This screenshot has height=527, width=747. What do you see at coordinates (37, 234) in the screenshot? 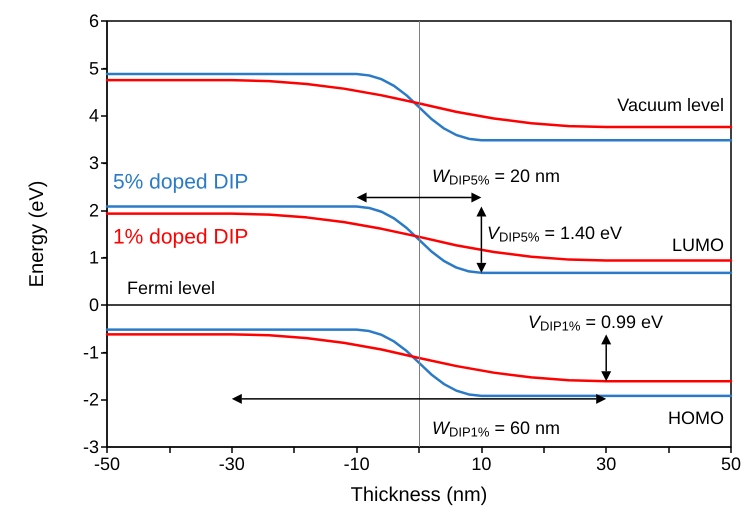
I see `y-axis-title: Energy (eV)` at bounding box center [37, 234].